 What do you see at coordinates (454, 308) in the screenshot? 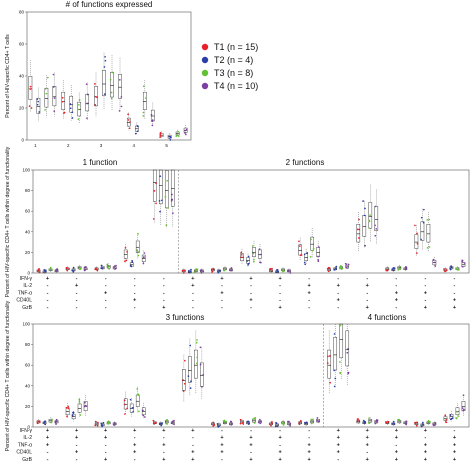
I see `marker-4-14: +` at bounding box center [454, 308].